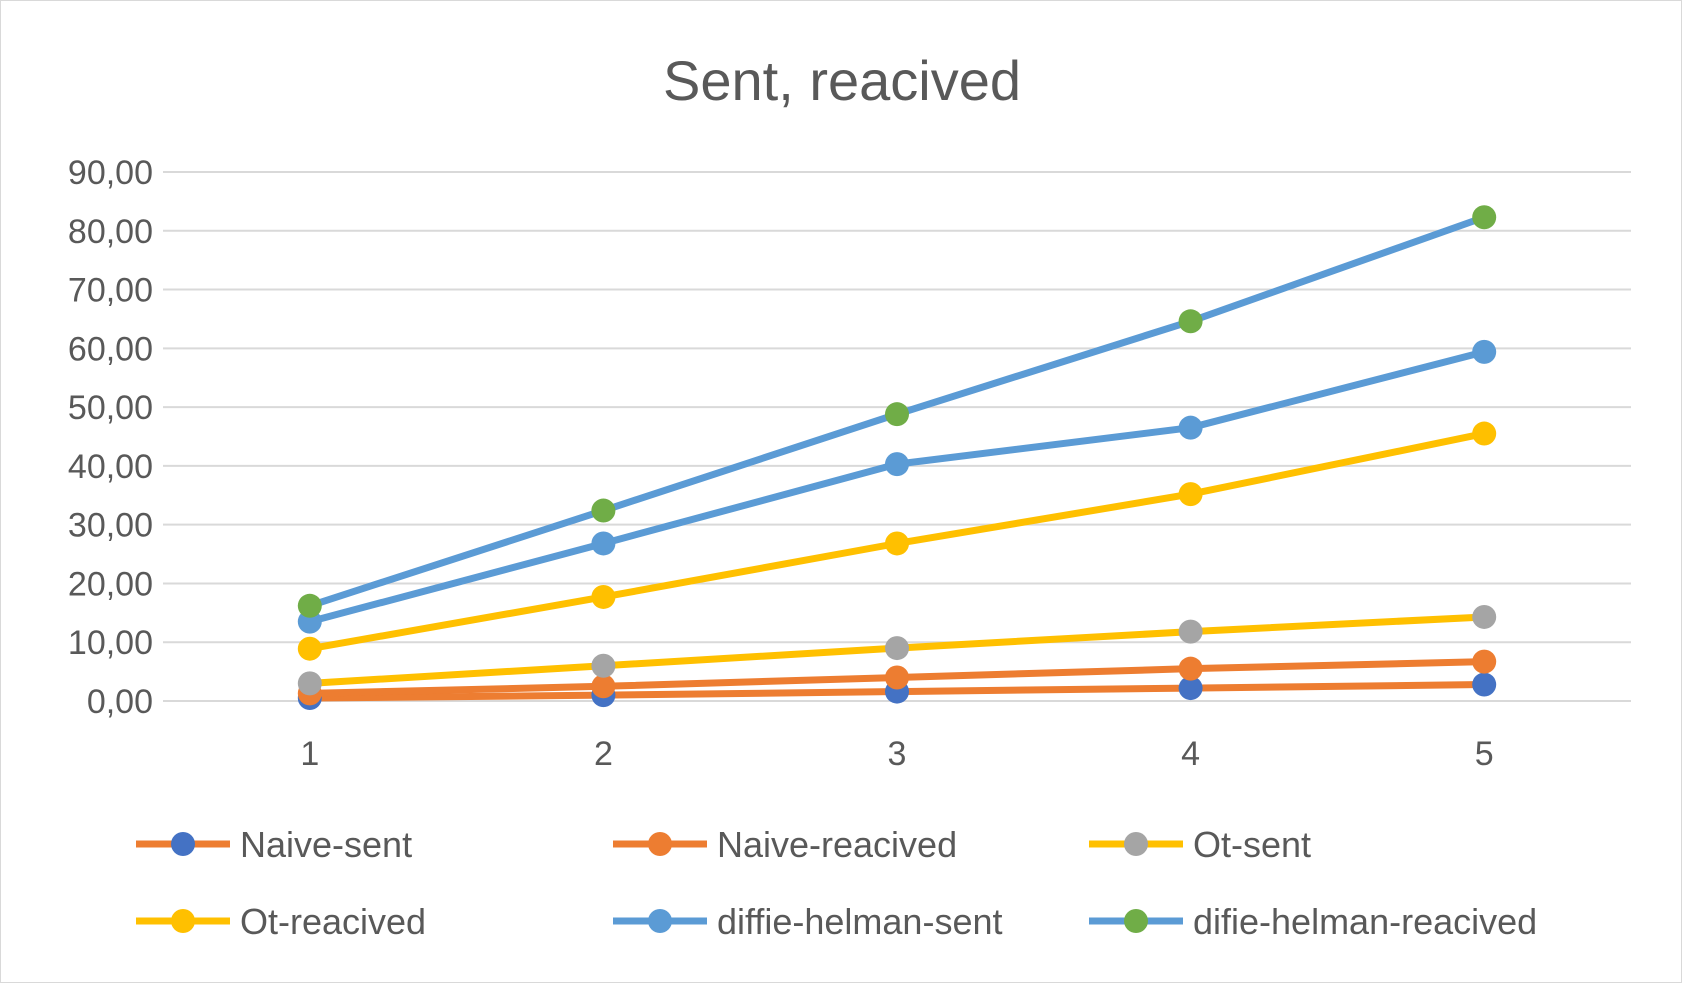 The image size is (1682, 984). I want to click on y-tick-label: 70,00, so click(110, 291).